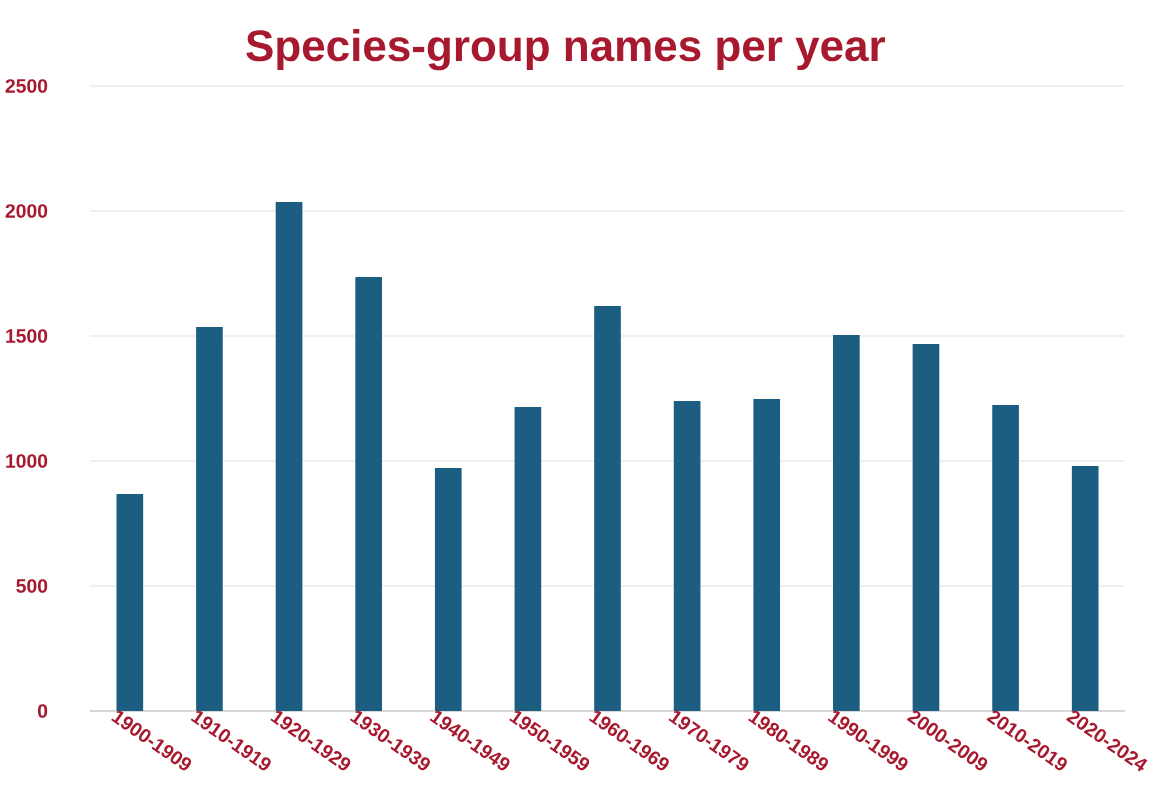  What do you see at coordinates (27, 336) in the screenshot?
I see `y-tick-label: 1500` at bounding box center [27, 336].